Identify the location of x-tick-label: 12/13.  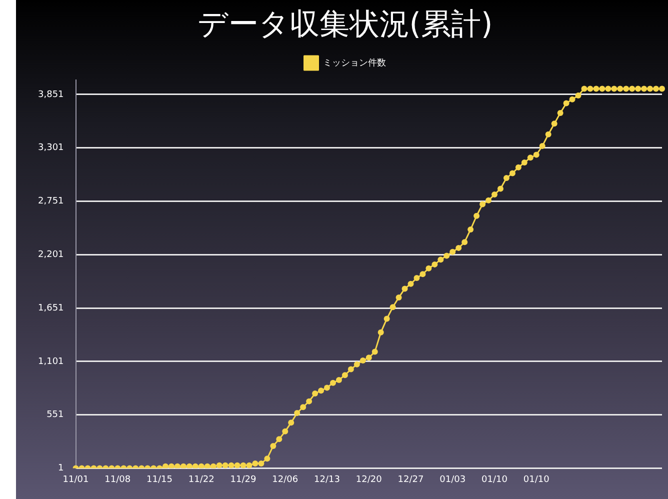
(327, 479).